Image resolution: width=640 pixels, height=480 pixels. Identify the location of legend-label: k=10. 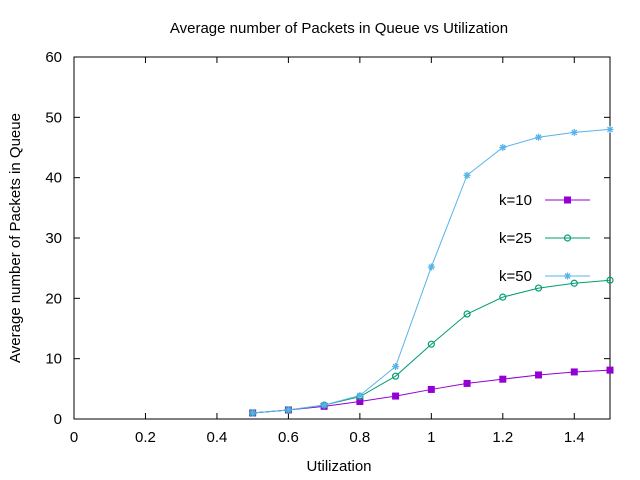
(515, 200).